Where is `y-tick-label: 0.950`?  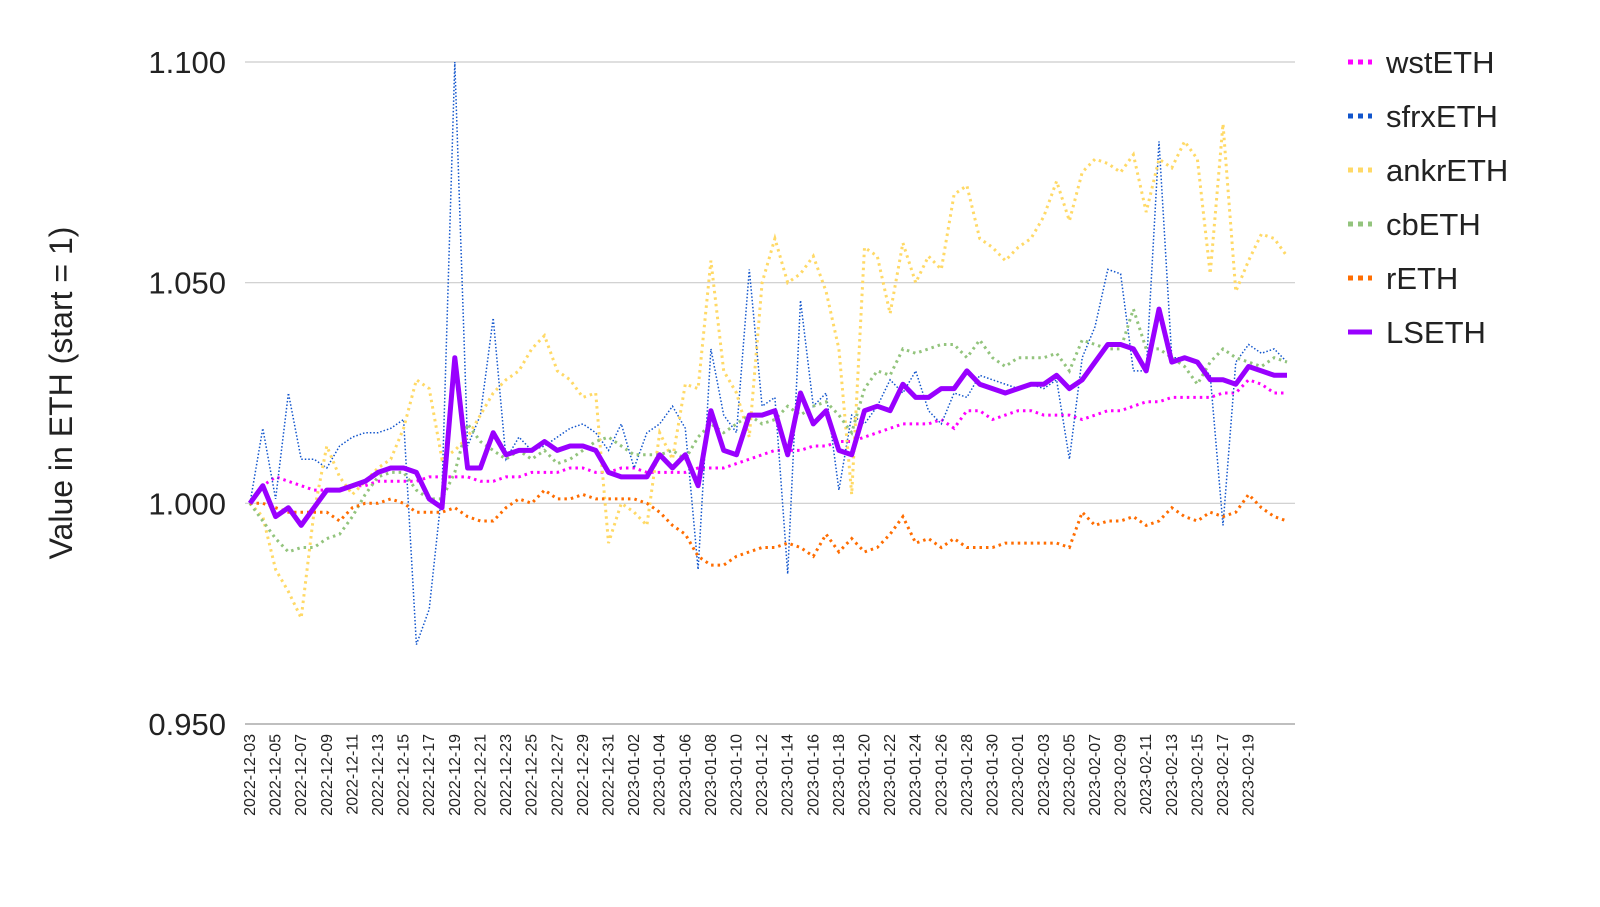
y-tick-label: 0.950 is located at coordinates (187, 724).